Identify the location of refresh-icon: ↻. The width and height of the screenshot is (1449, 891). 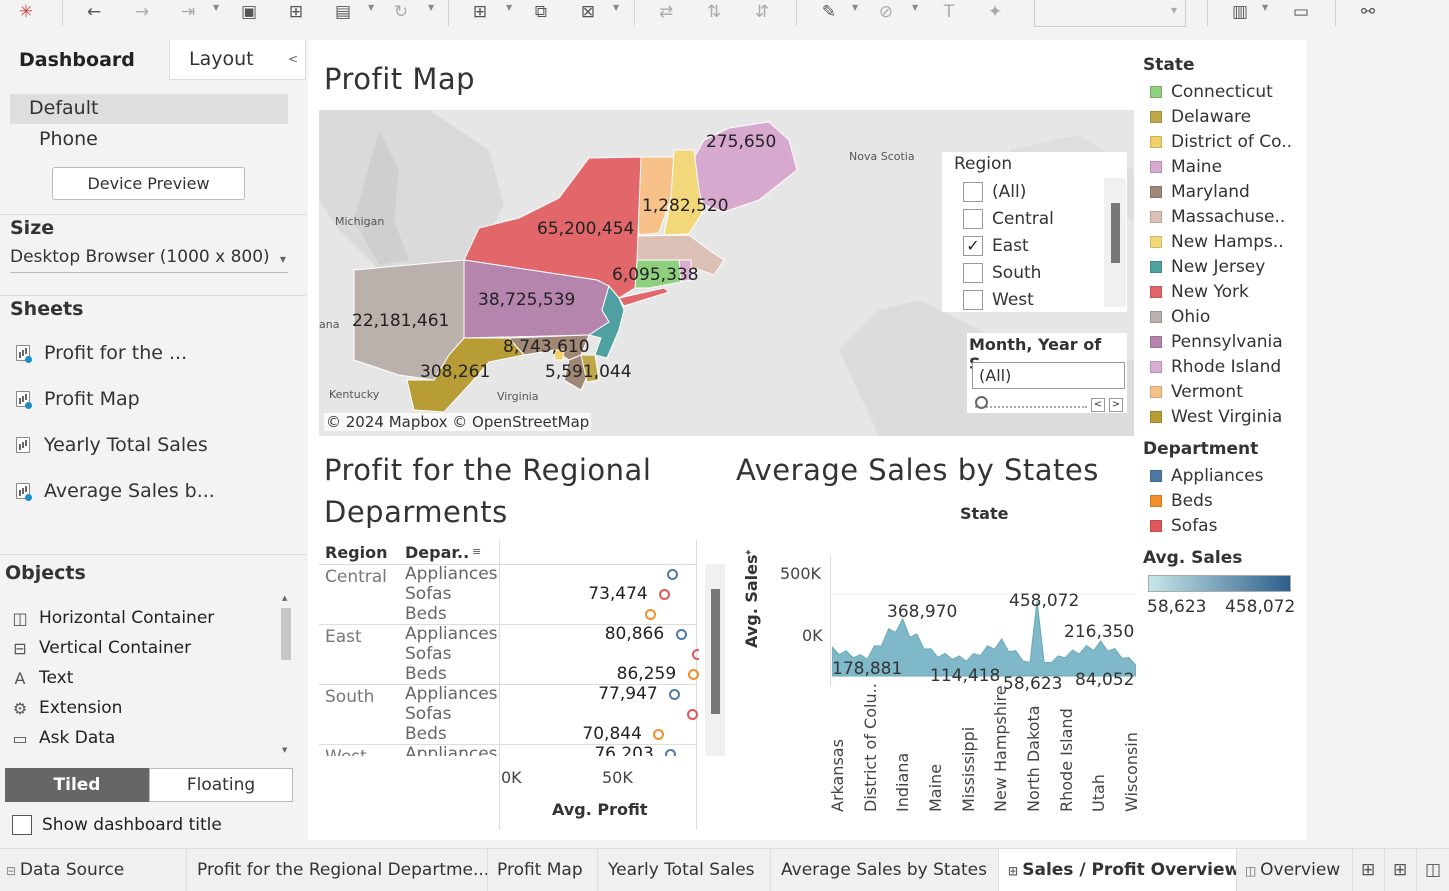
(401, 12).